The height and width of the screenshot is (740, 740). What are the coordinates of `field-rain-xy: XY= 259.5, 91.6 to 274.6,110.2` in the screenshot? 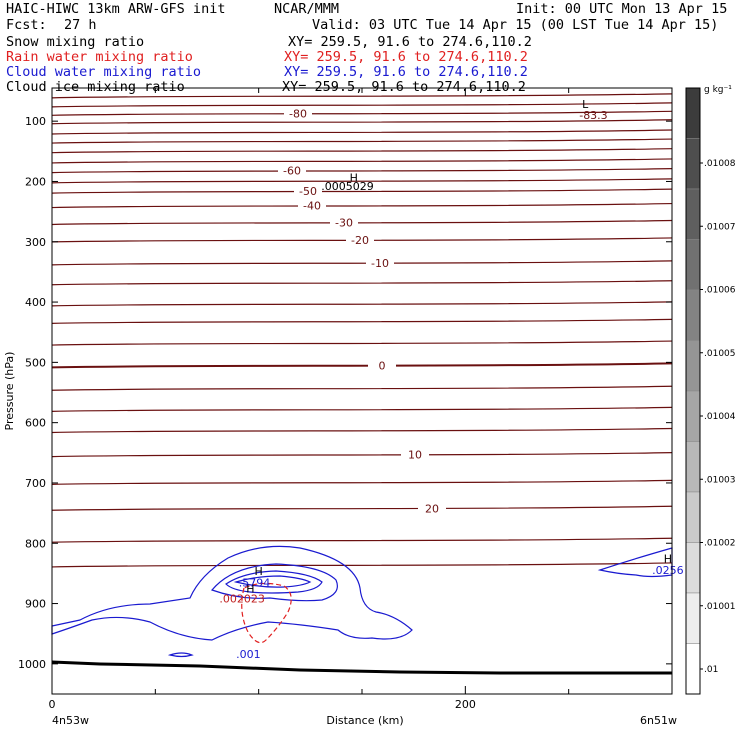 It's located at (406, 57).